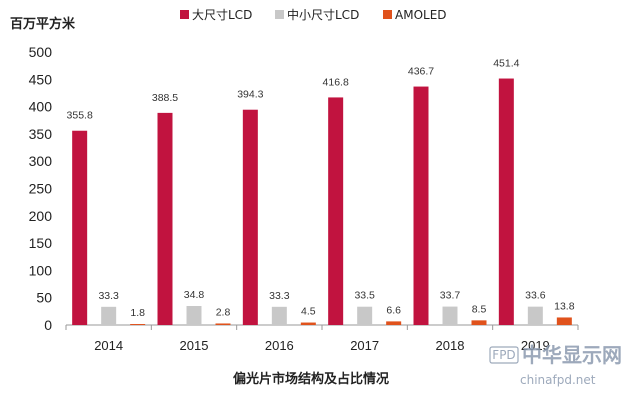  Describe the element at coordinates (41, 134) in the screenshot. I see `y-tick-label: 350` at that location.